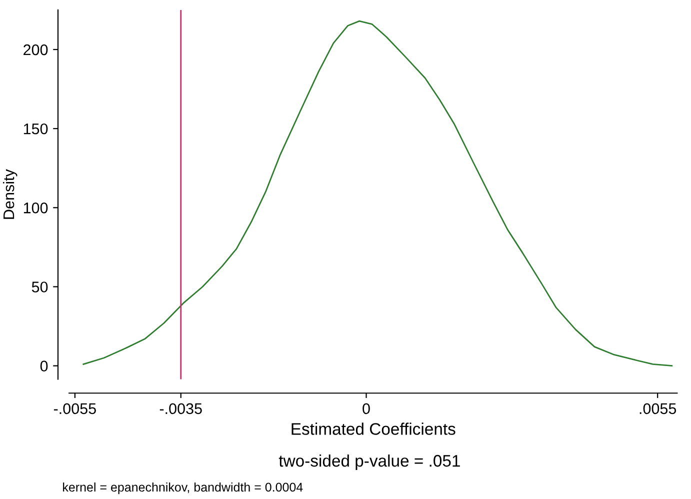 This screenshot has width=691, height=499. What do you see at coordinates (366, 408) in the screenshot?
I see `x-tick-label: 0` at bounding box center [366, 408].